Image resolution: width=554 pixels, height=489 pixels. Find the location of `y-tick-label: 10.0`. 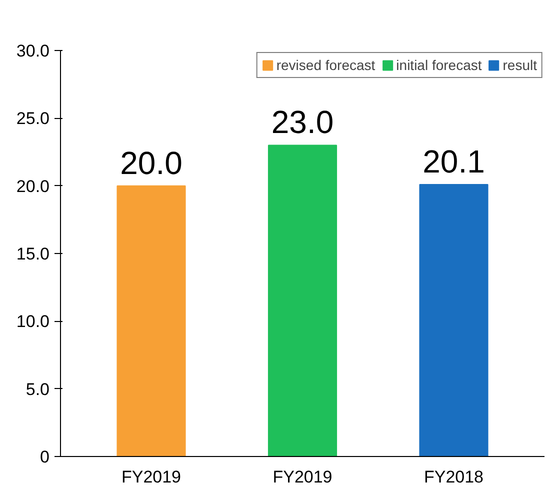

y-tick-label: 10.0 is located at coordinates (33, 322).